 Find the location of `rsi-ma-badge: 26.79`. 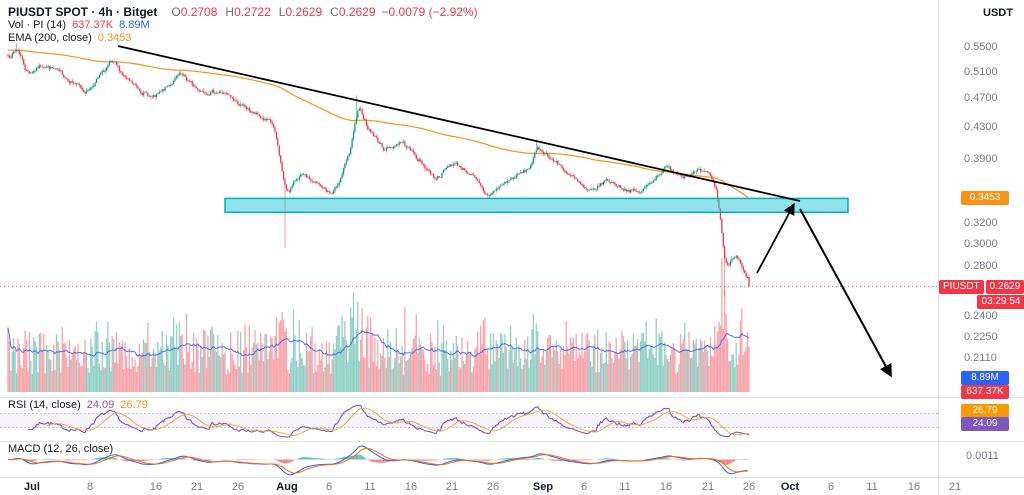

rsi-ma-badge: 26.79 is located at coordinates (985, 411).